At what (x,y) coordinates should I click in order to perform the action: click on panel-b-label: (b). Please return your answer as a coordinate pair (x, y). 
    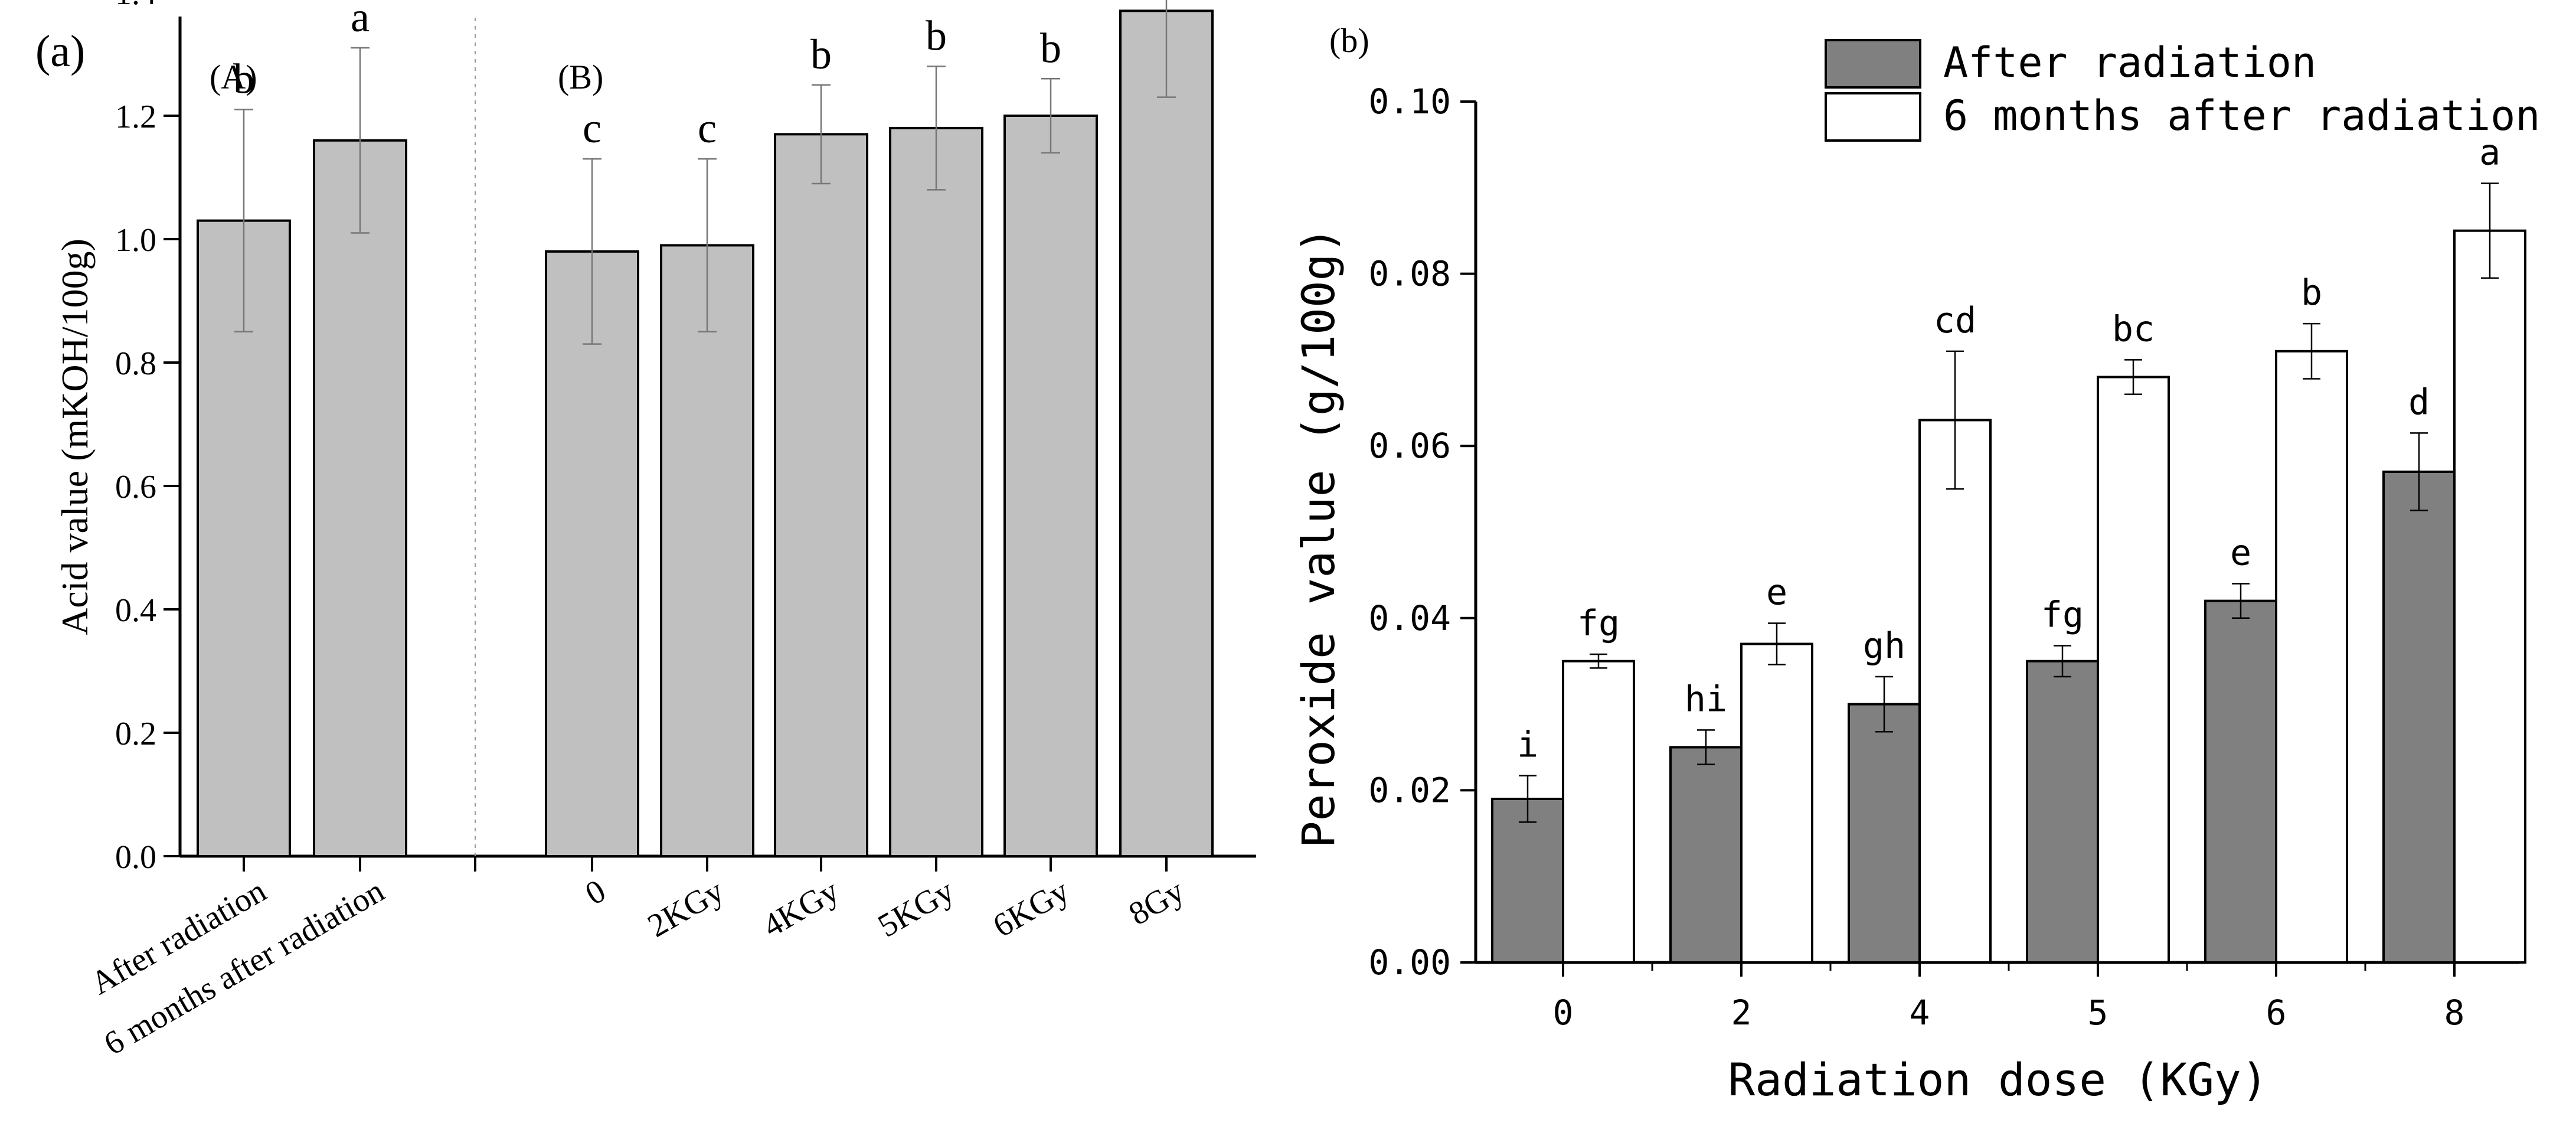
    Looking at the image, I should click on (1349, 40).